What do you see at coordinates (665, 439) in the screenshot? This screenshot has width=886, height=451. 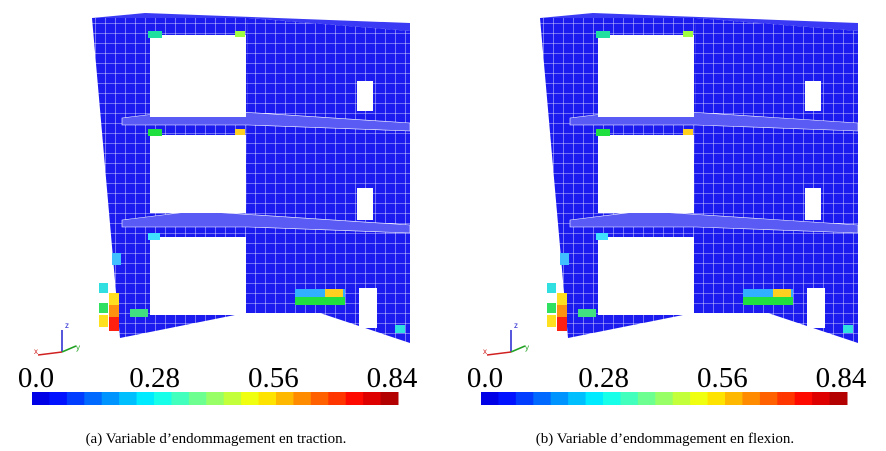 I see `caption: (b) Variable d’endommagement en flexion.` at bounding box center [665, 439].